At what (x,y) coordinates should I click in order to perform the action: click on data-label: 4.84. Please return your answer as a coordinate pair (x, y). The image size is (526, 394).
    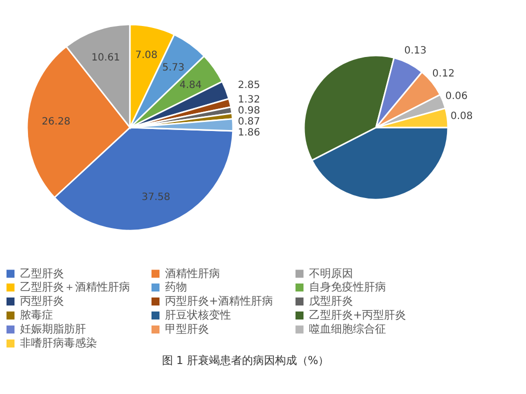
    Looking at the image, I should click on (190, 85).